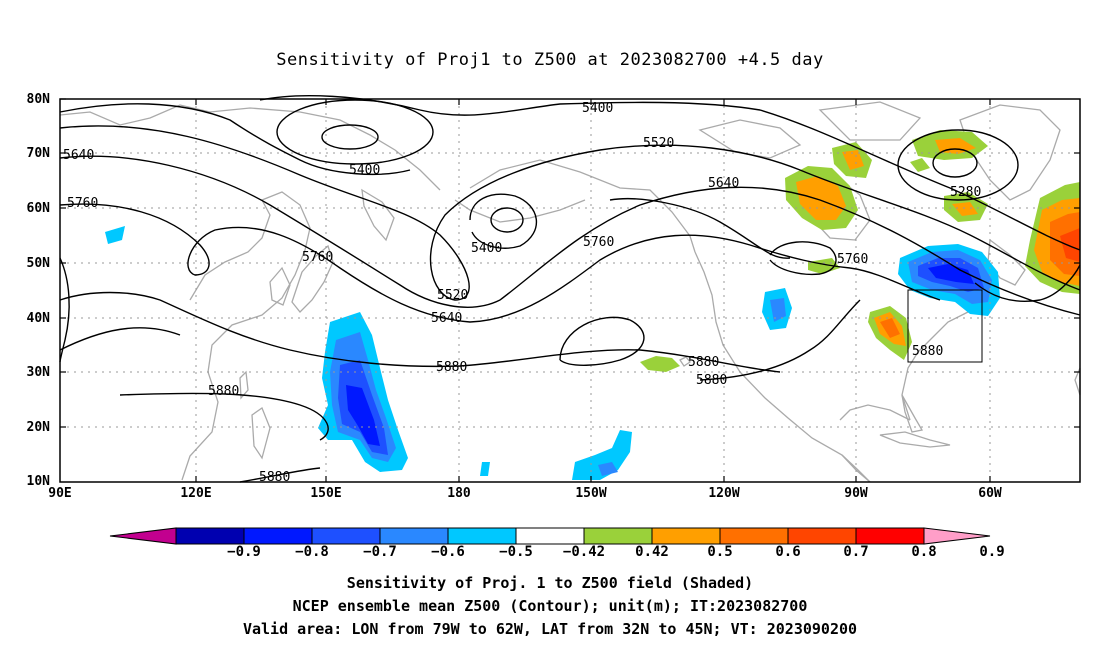 This screenshot has width=1100, height=650. I want to click on colorbar-tick-label: −0.9, so click(244, 552).